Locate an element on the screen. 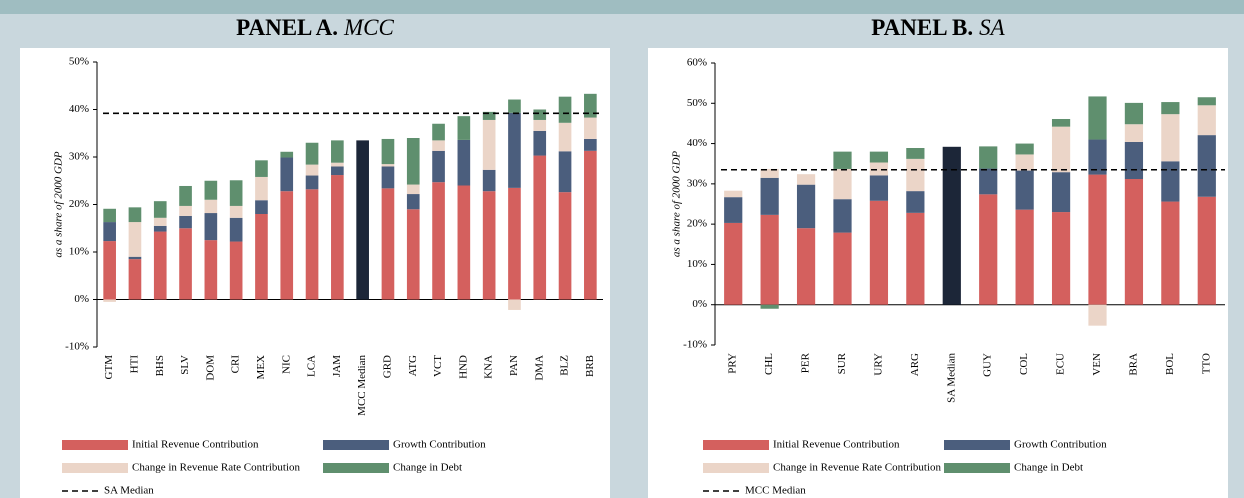  x-tick-label: NIC is located at coordinates (286, 364).